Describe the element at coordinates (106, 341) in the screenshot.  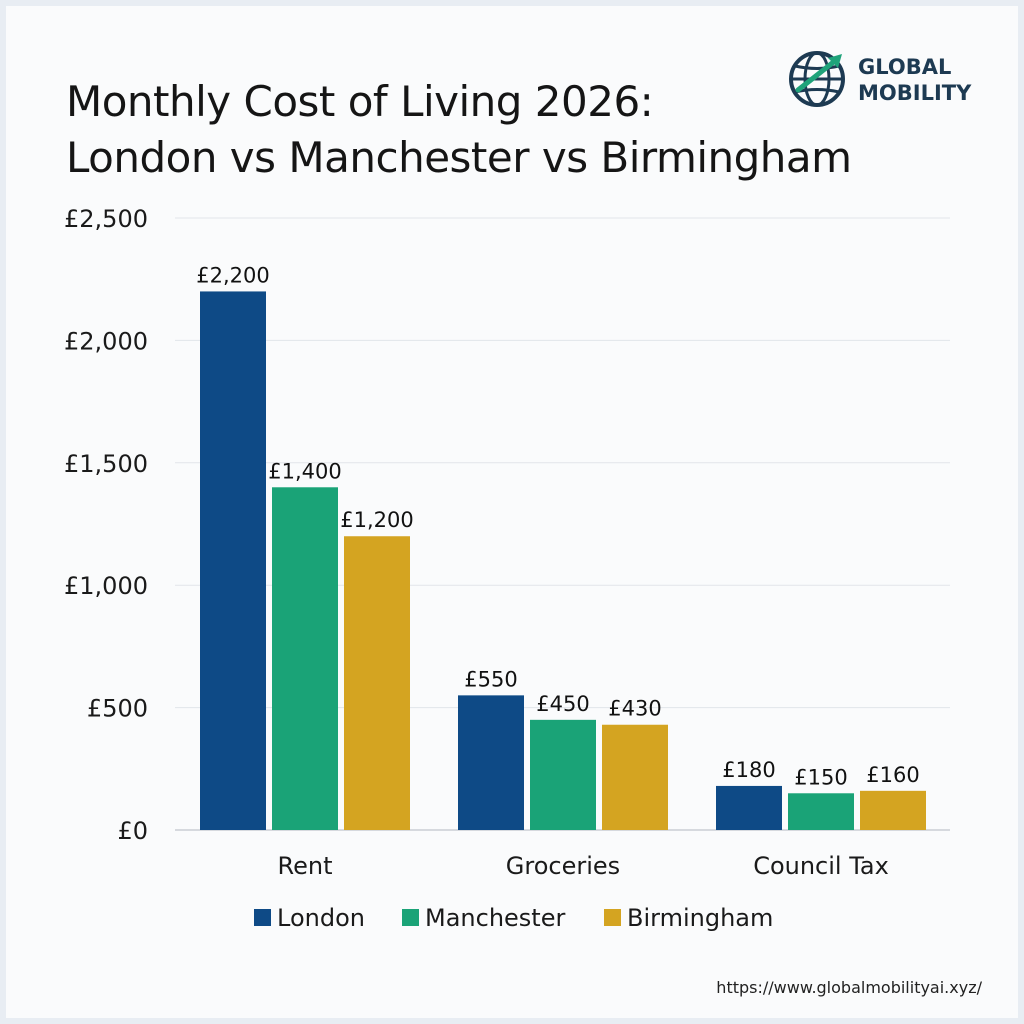
I see `y-tick-label: £2,000` at that location.